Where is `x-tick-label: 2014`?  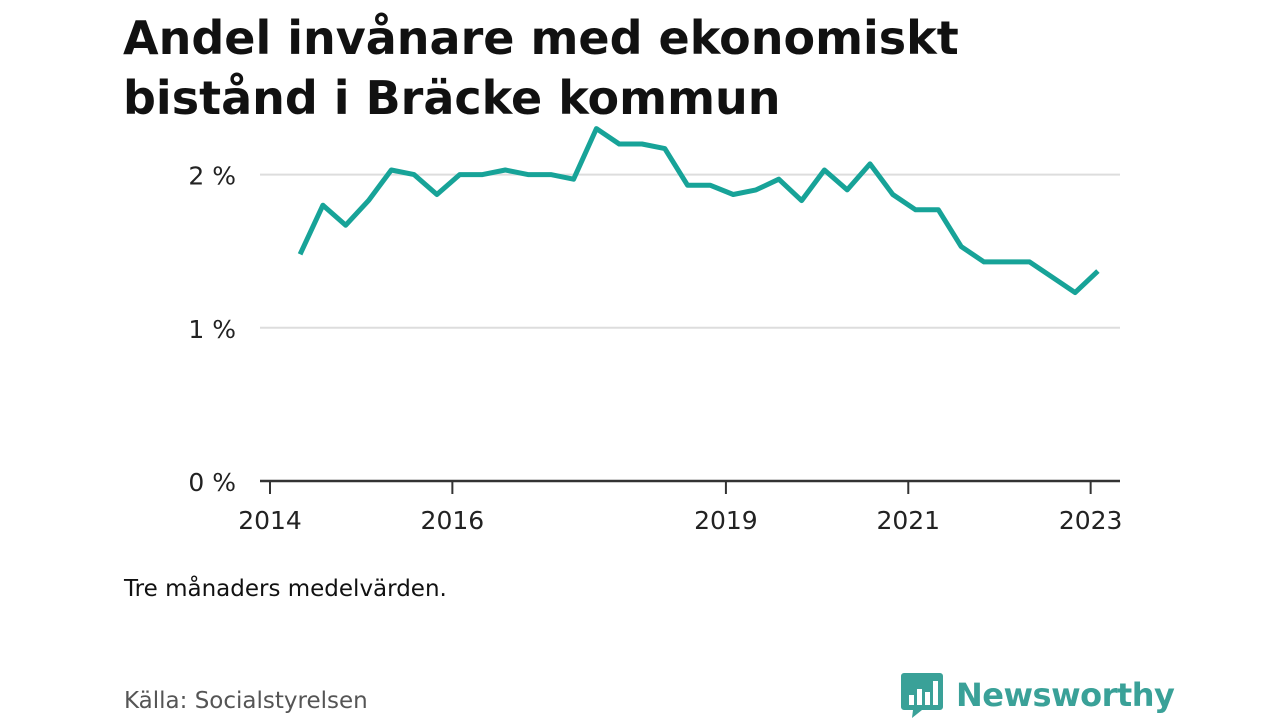
x-tick-label: 2014 is located at coordinates (270, 520).